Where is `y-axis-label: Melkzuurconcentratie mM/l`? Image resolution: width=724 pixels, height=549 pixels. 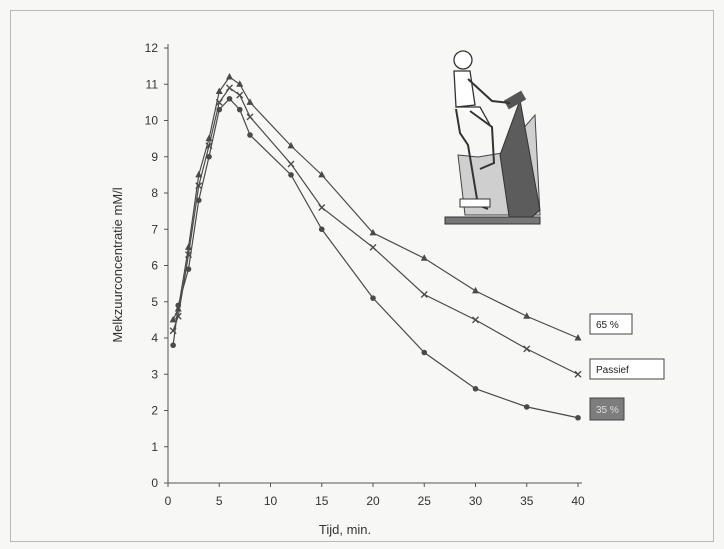
y-axis-label: Melkzuurconcentratie mM/l is located at coordinates (117, 264).